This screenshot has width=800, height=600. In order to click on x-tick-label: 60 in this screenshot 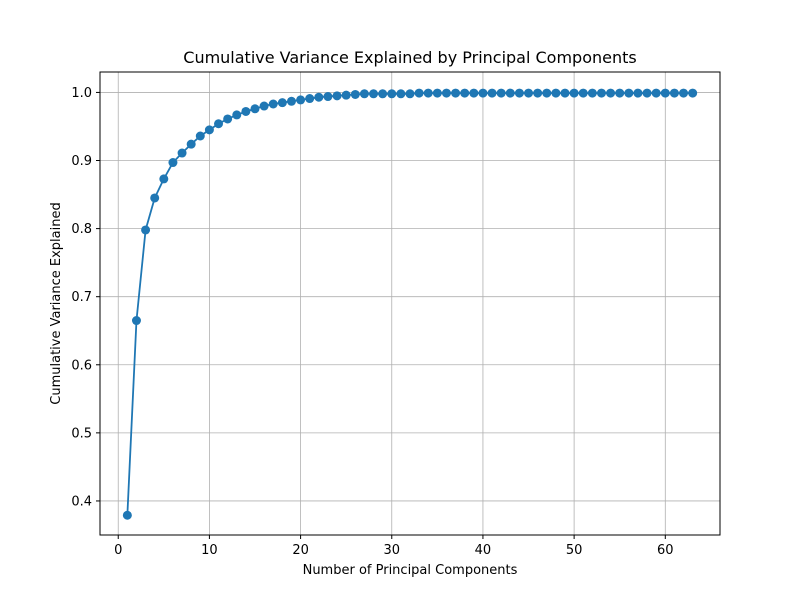, I will do `click(665, 550)`.